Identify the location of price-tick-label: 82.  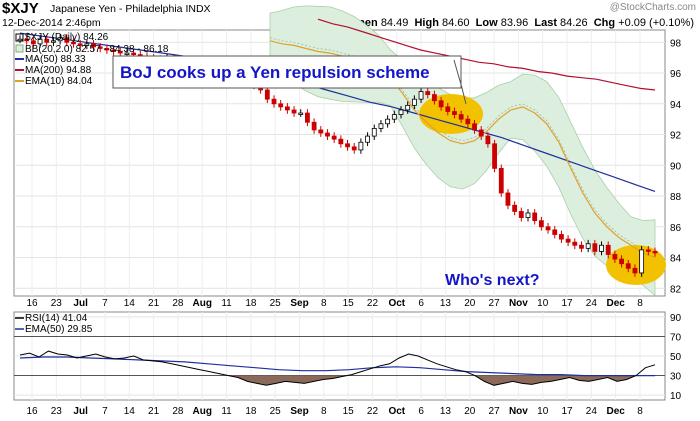
(676, 289).